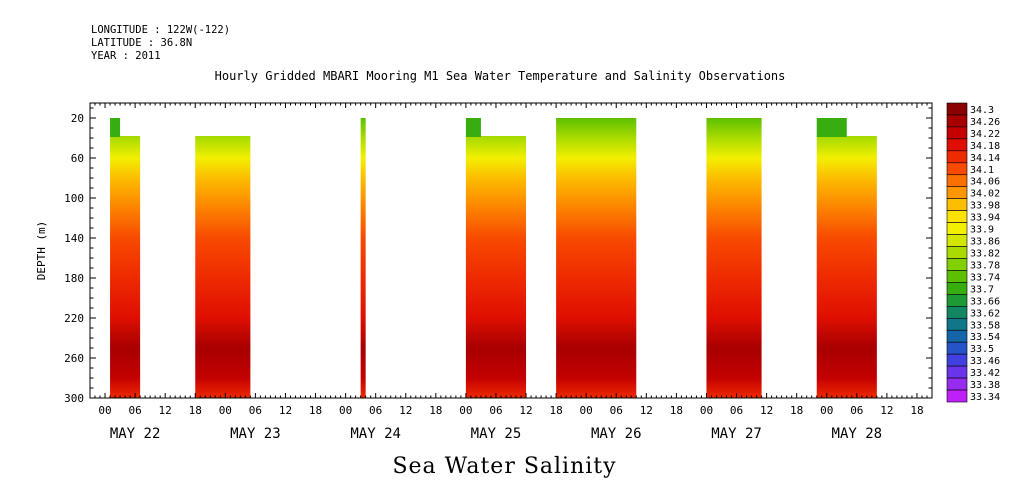  I want to click on y-tick-label: 260, so click(74, 358).